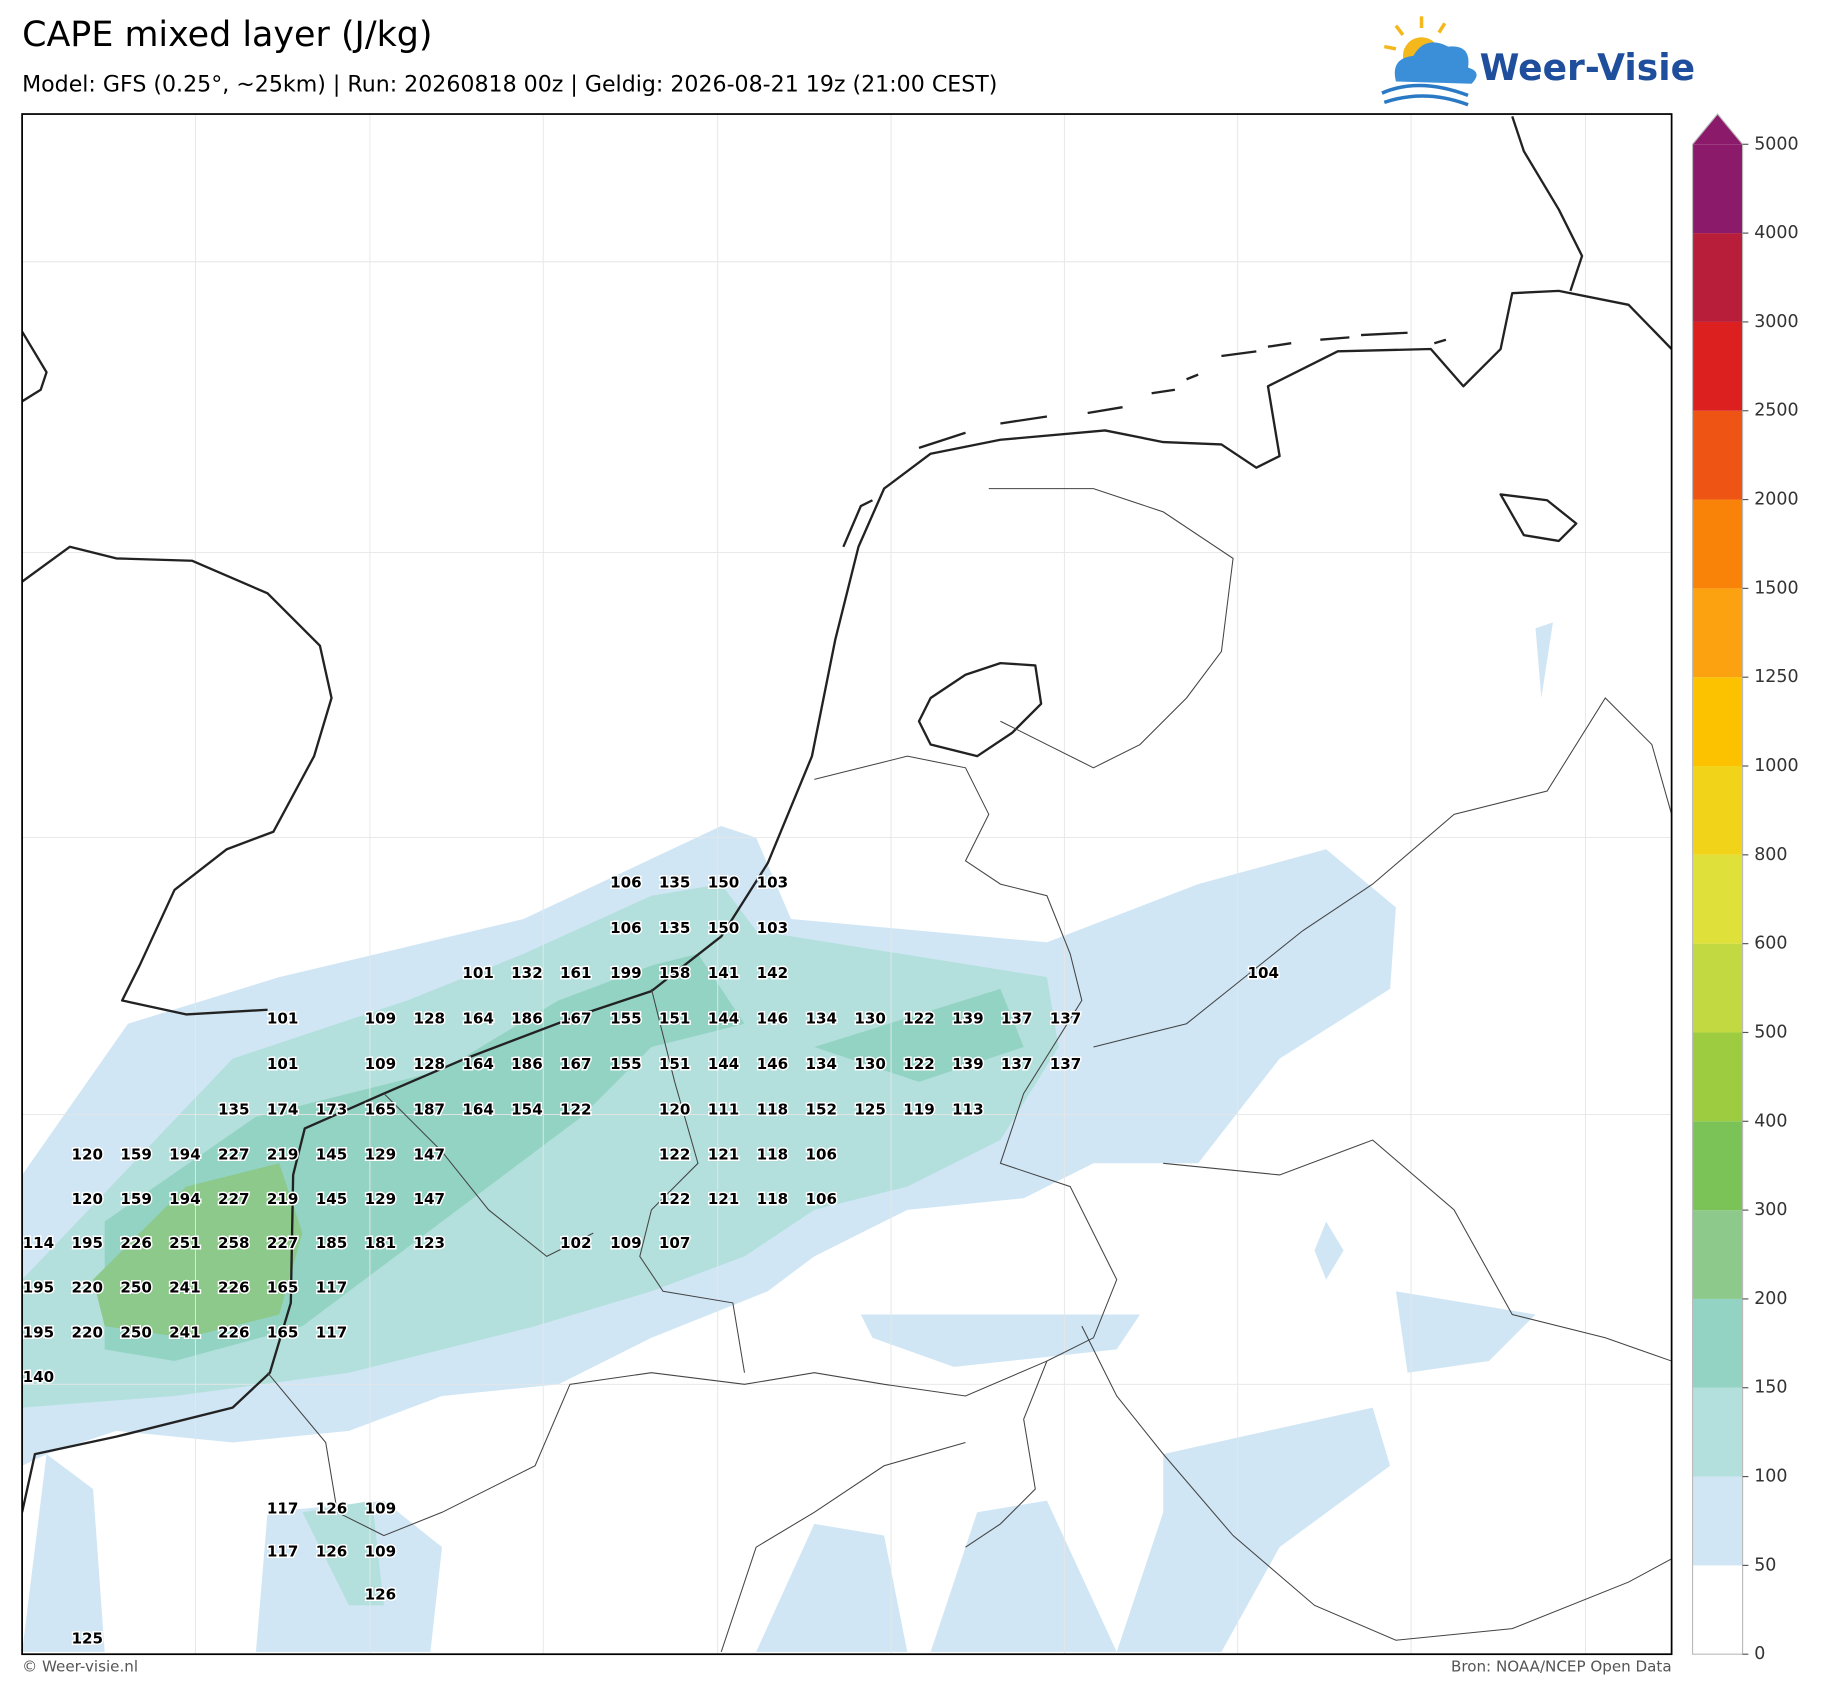  I want to click on data-source: Bron: NOAA/NCEP Open Data, so click(1561, 1667).